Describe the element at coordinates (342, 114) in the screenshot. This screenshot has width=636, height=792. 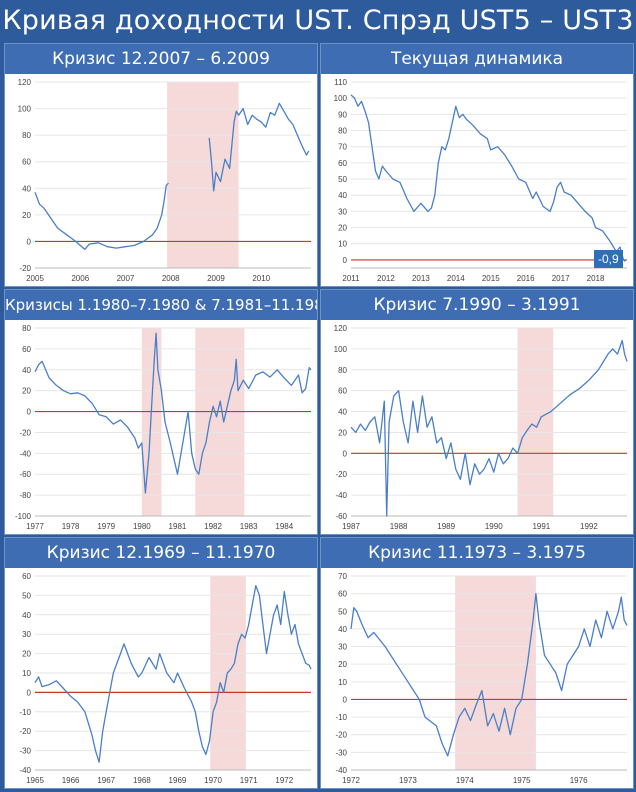
I see `y-tick-label: 90` at that location.